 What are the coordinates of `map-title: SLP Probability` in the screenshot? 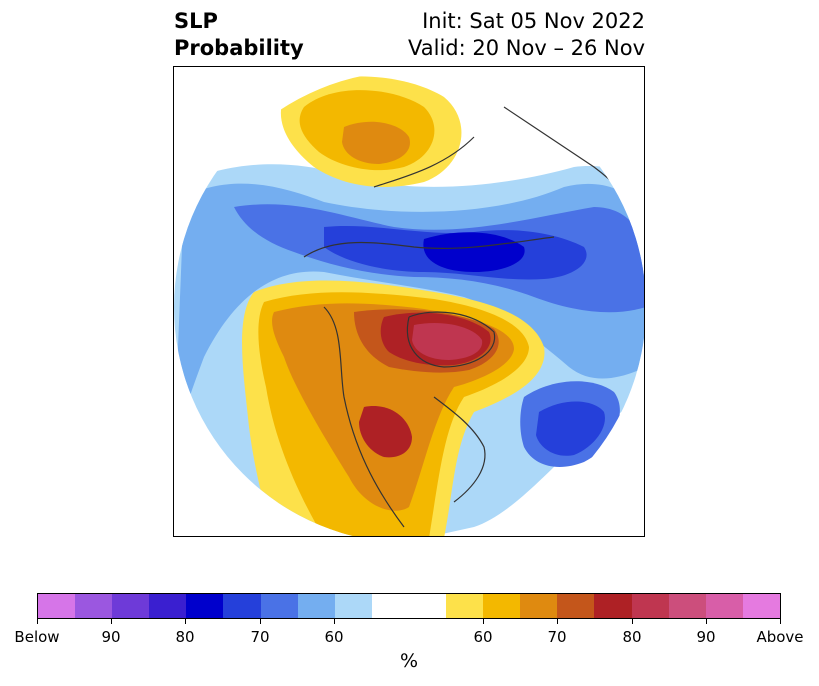 It's located at (239, 35).